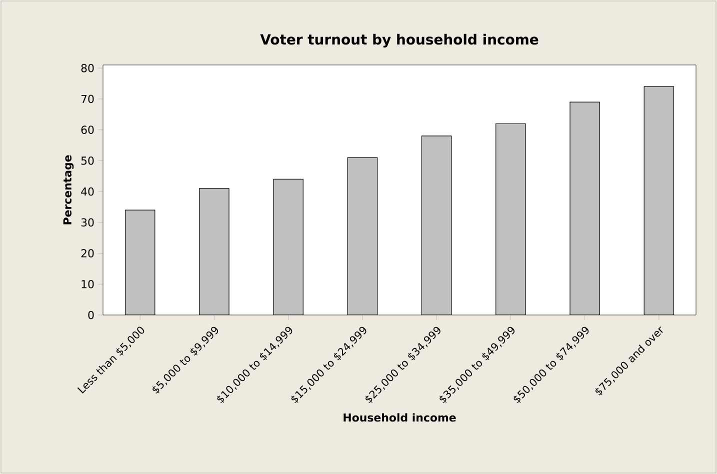  What do you see at coordinates (87, 253) in the screenshot?
I see `y-tick-label: 20` at bounding box center [87, 253].